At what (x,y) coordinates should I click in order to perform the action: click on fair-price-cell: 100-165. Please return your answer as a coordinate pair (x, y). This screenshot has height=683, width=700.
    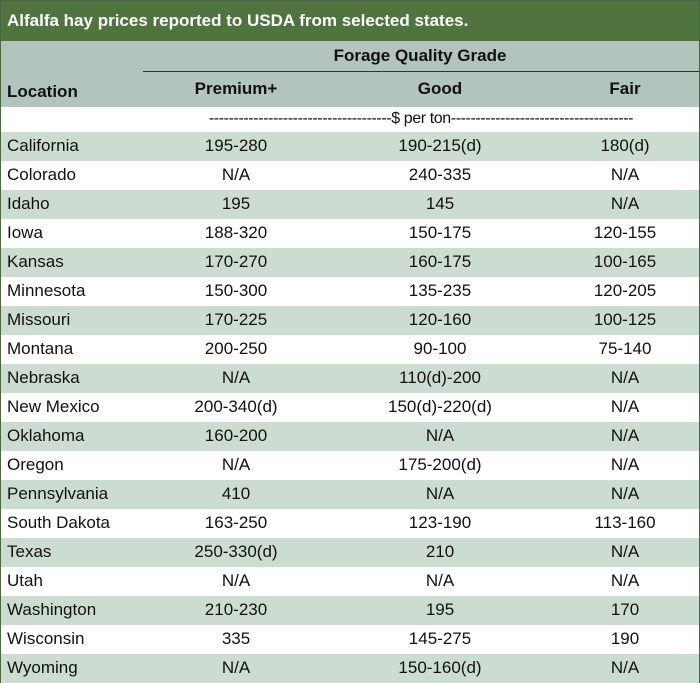
    Looking at the image, I should click on (625, 262).